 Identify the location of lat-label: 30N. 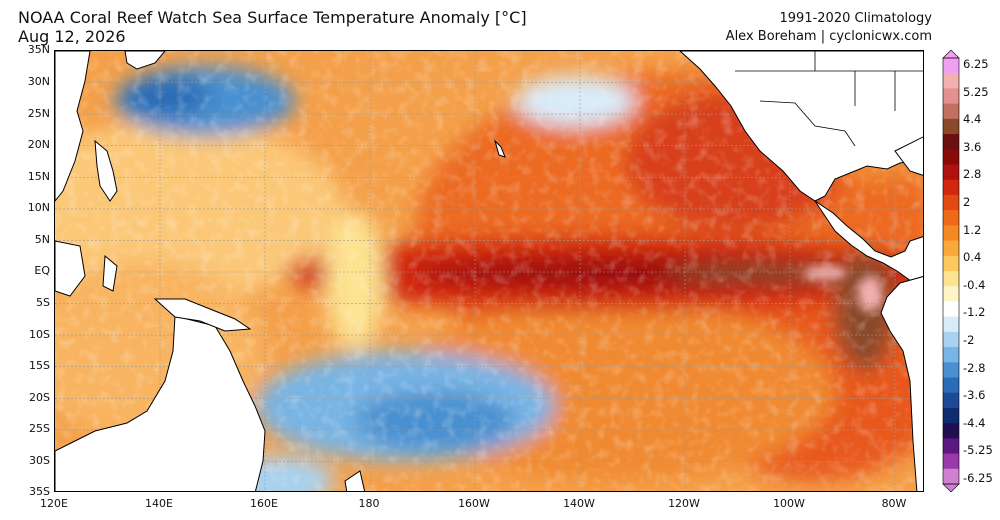
(38, 81).